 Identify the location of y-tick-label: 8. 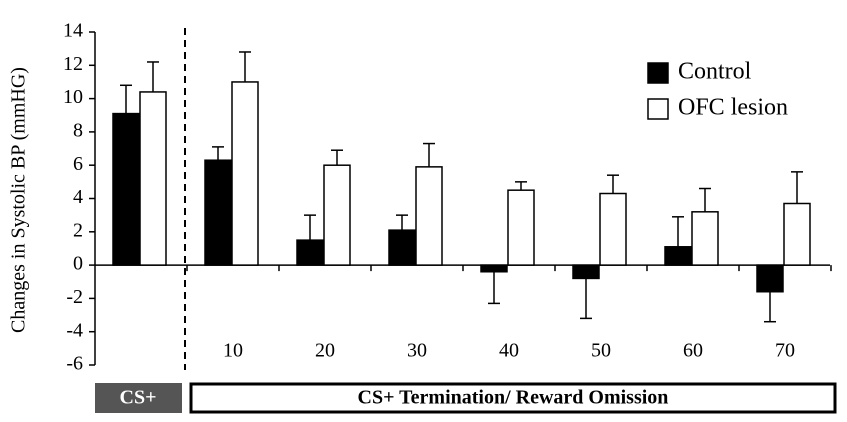
(78, 130).